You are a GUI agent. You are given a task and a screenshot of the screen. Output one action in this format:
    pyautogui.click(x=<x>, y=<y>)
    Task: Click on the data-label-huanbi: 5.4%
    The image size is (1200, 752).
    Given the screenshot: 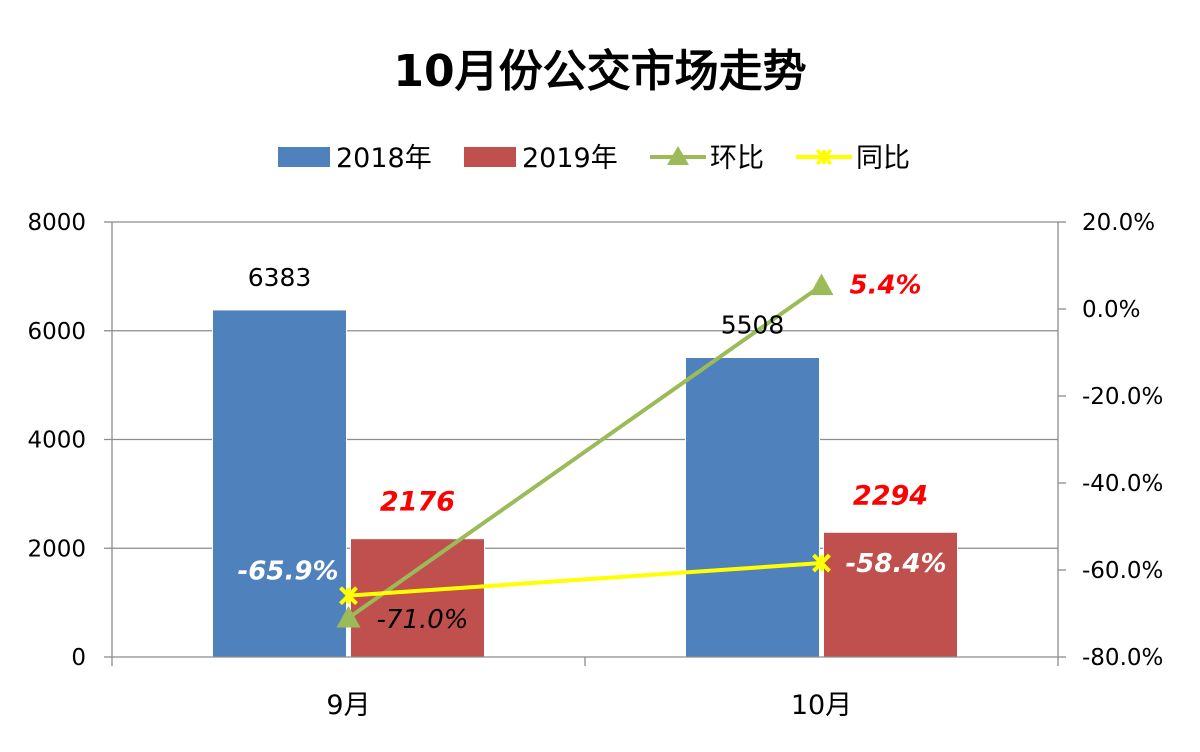 What is the action you would take?
    pyautogui.click(x=886, y=286)
    